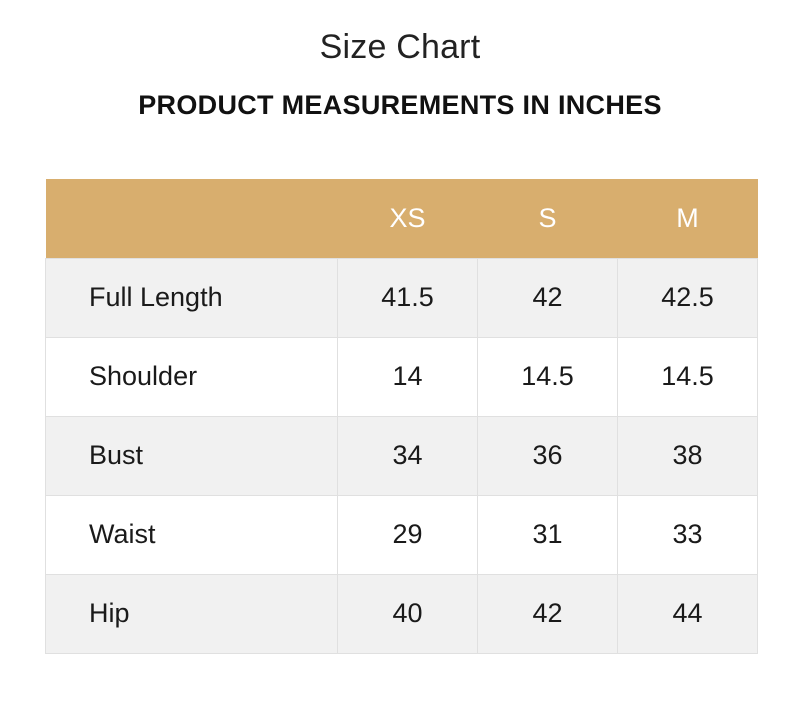 This screenshot has width=800, height=706. I want to click on row-label: Hip, so click(191, 613).